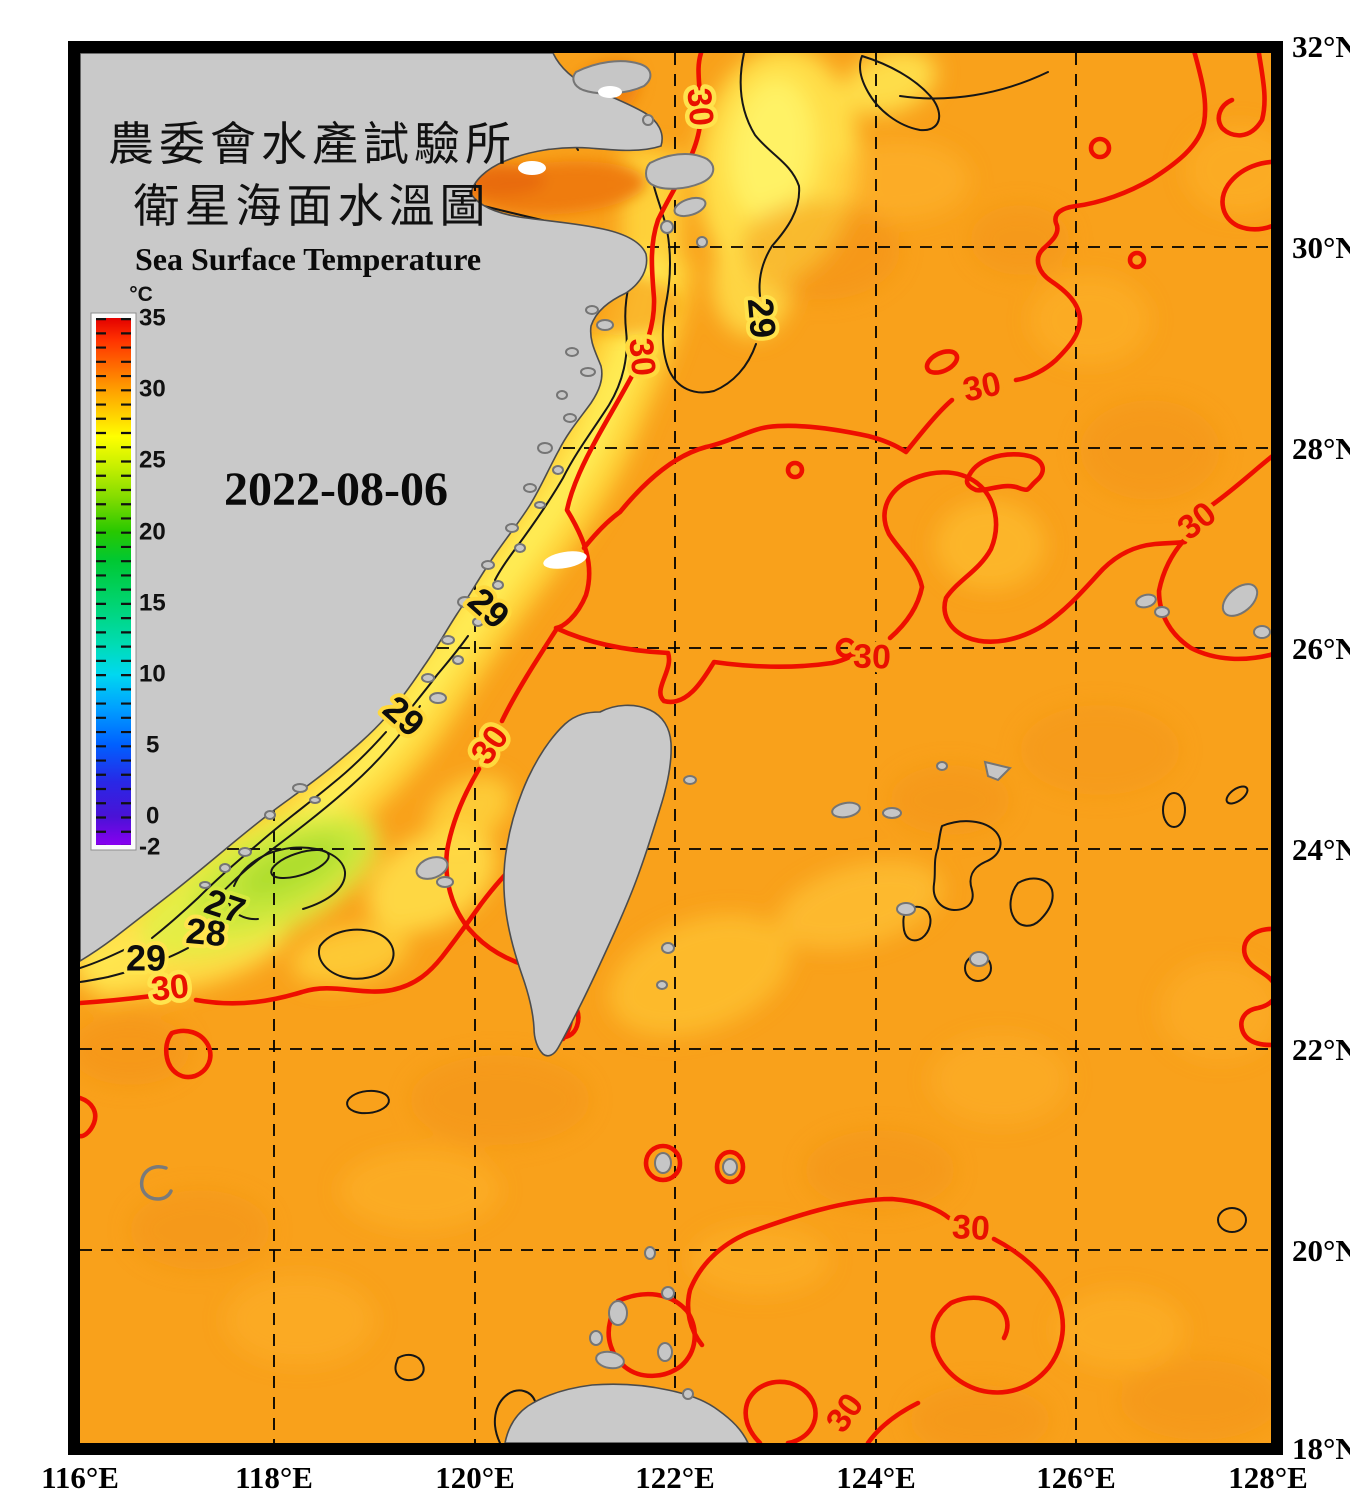 The image size is (1350, 1500). Describe the element at coordinates (141, 294) in the screenshot. I see `colorbar-unit: °C` at that location.